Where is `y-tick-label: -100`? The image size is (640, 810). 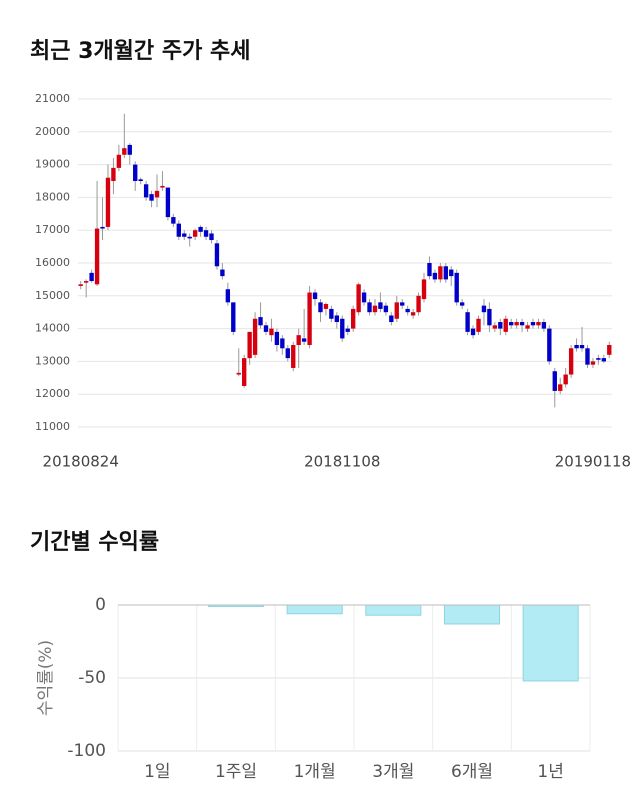 y-tick-label: -100 is located at coordinates (86, 751).